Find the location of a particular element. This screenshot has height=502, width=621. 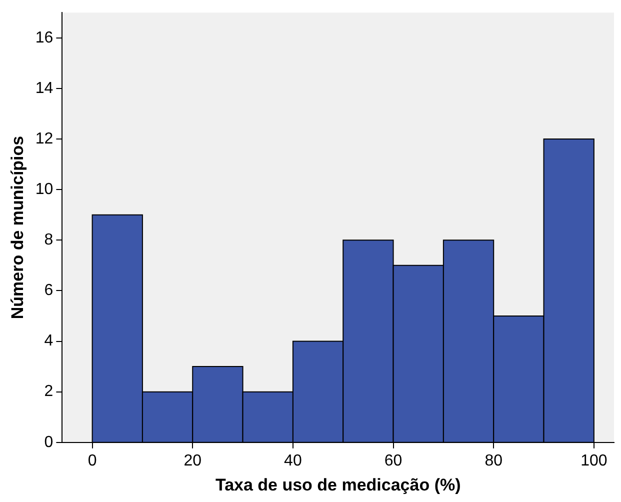

y-tick-label: 14 is located at coordinates (44, 88).